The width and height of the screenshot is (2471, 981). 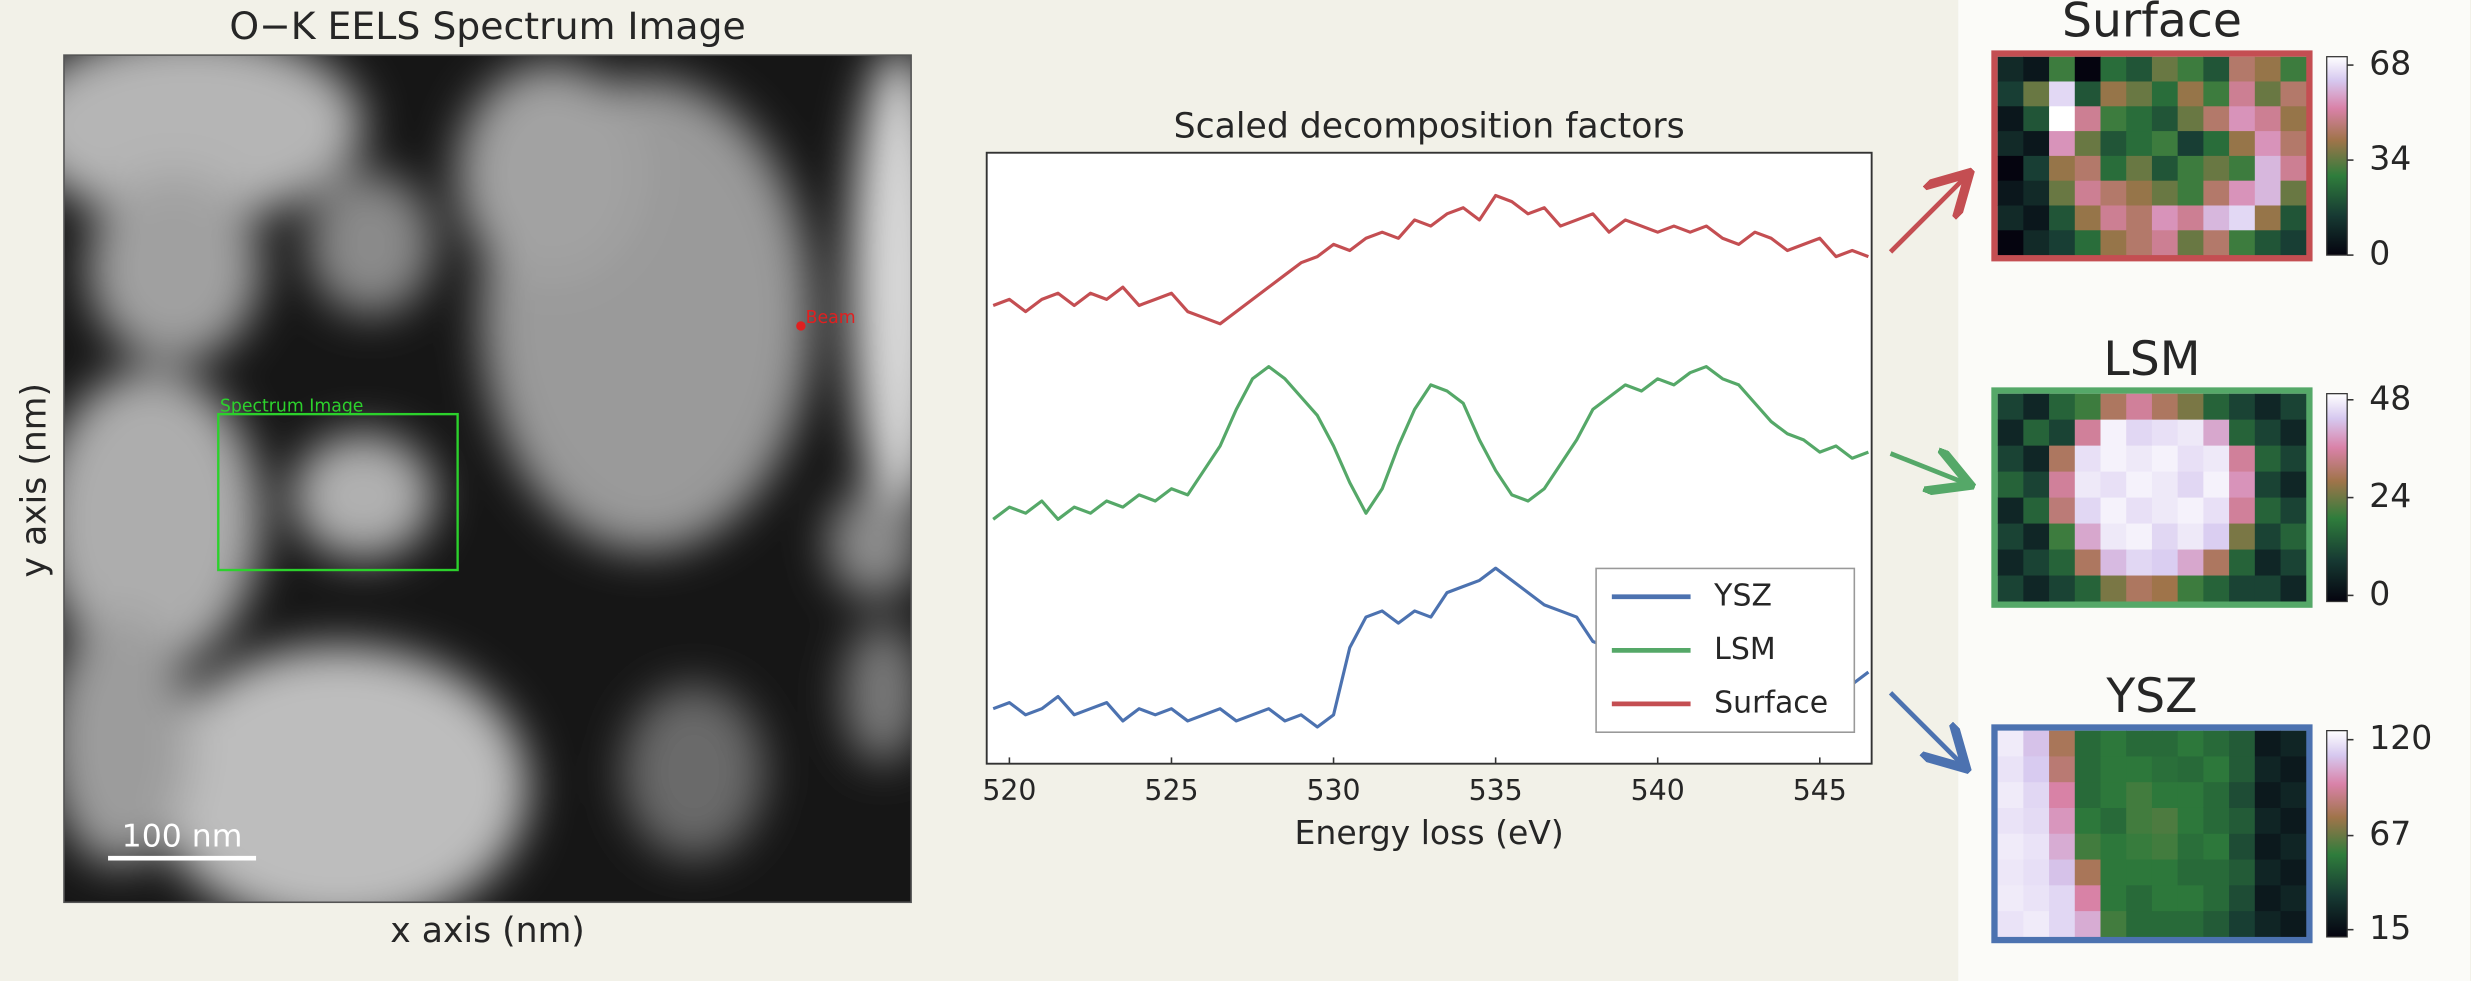 I want to click on series-line, so click(x=1430, y=259).